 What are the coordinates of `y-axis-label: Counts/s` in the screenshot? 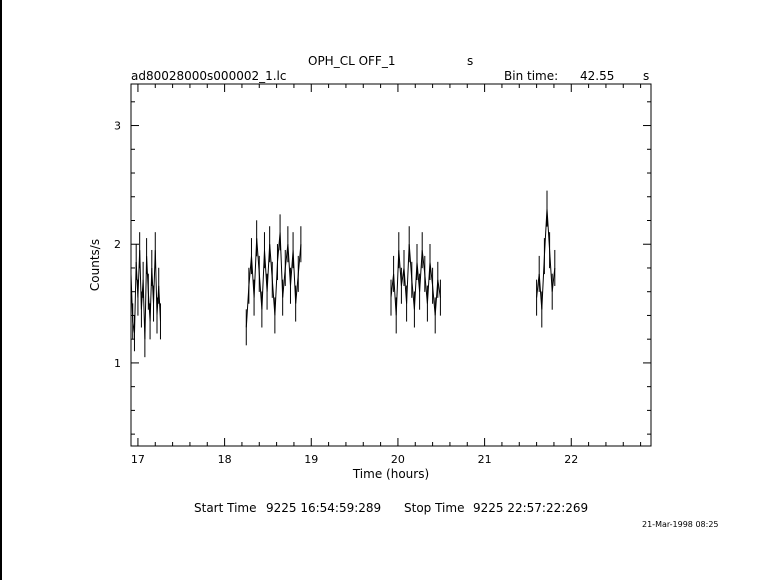 It's located at (95, 265).